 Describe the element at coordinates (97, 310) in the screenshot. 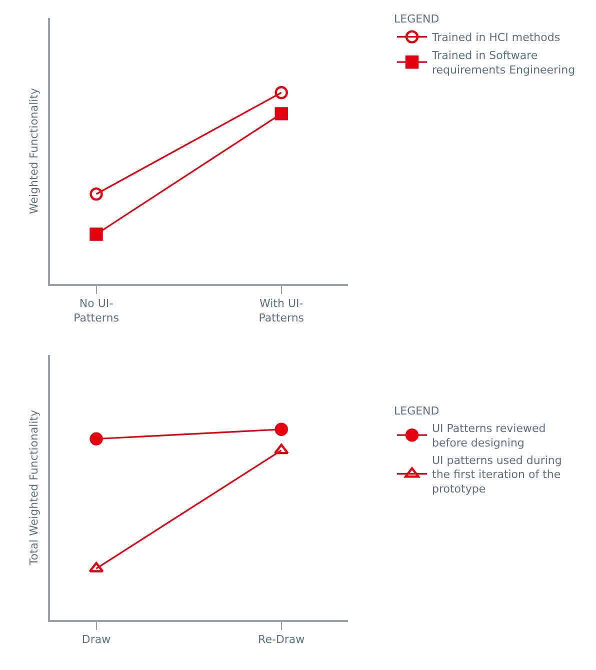

I see `x-tick-label: No UI- Patterns` at that location.